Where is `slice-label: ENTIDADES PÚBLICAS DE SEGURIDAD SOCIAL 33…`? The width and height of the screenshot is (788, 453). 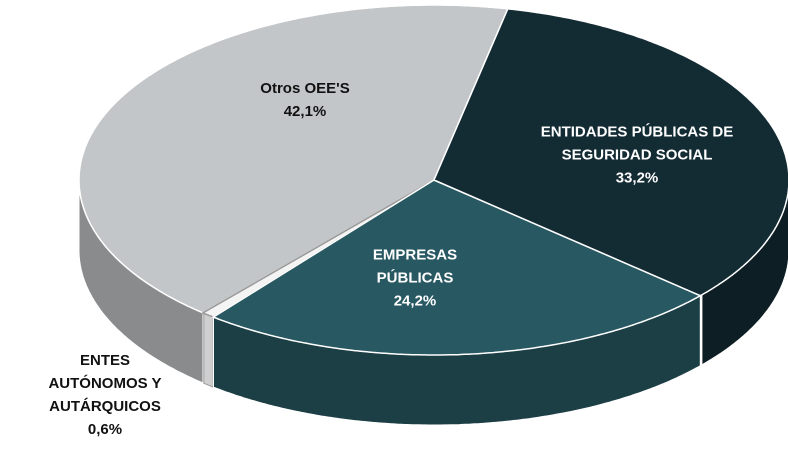
slice-label: ENTIDADES PÚBLICAS DE SEGURIDAD SOCIAL 33… is located at coordinates (637, 155).